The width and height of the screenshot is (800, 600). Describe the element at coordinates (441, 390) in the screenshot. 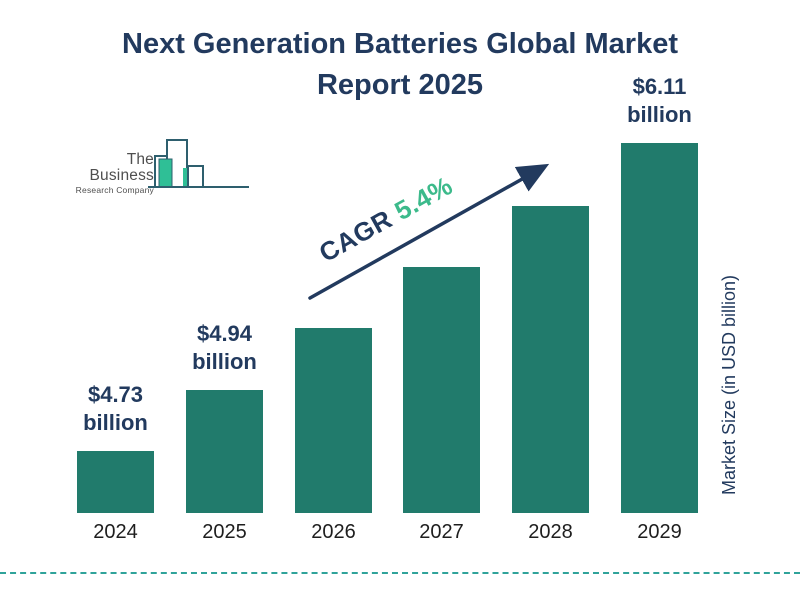

I see `bar-2027` at that location.